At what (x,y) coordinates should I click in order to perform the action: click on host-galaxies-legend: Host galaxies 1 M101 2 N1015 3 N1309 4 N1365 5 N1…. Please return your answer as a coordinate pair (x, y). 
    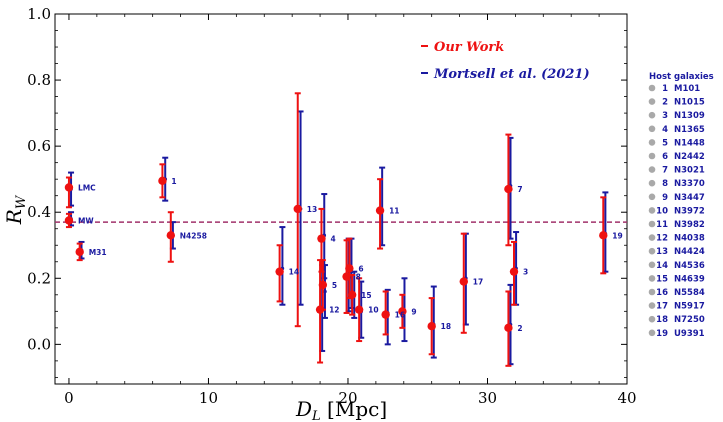
    Looking at the image, I should click on (681, 205).